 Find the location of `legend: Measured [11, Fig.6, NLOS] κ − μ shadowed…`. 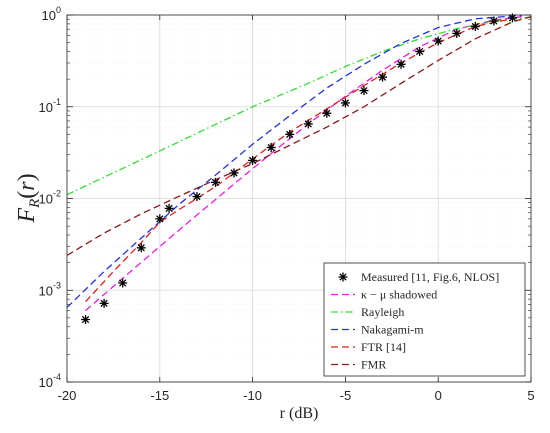

legend: Measured [11, Fig.6, NLOS] κ − μ shadowed… is located at coordinates (424, 319).